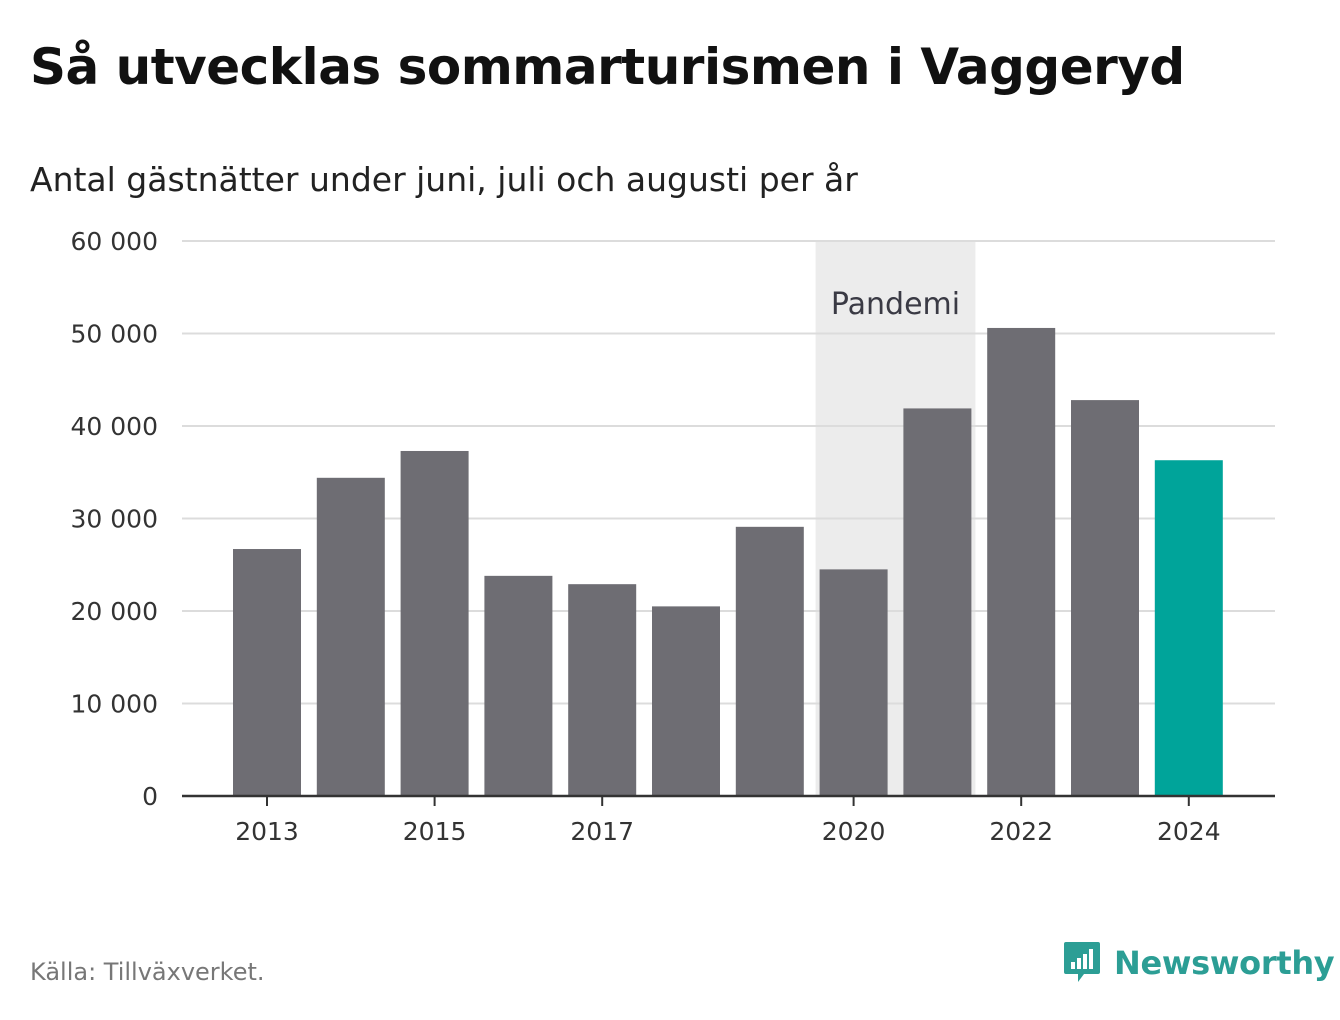  What do you see at coordinates (114, 704) in the screenshot?
I see `y-tick-label: 10 000` at bounding box center [114, 704].